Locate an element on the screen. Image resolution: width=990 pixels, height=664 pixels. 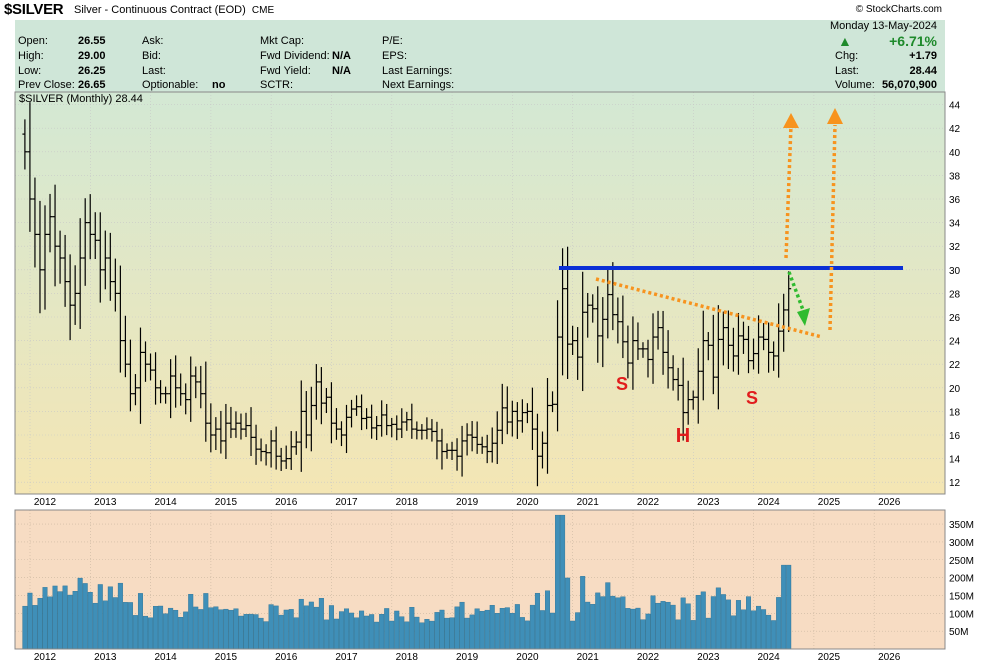
price-tick-label: 32 is located at coordinates (955, 247).